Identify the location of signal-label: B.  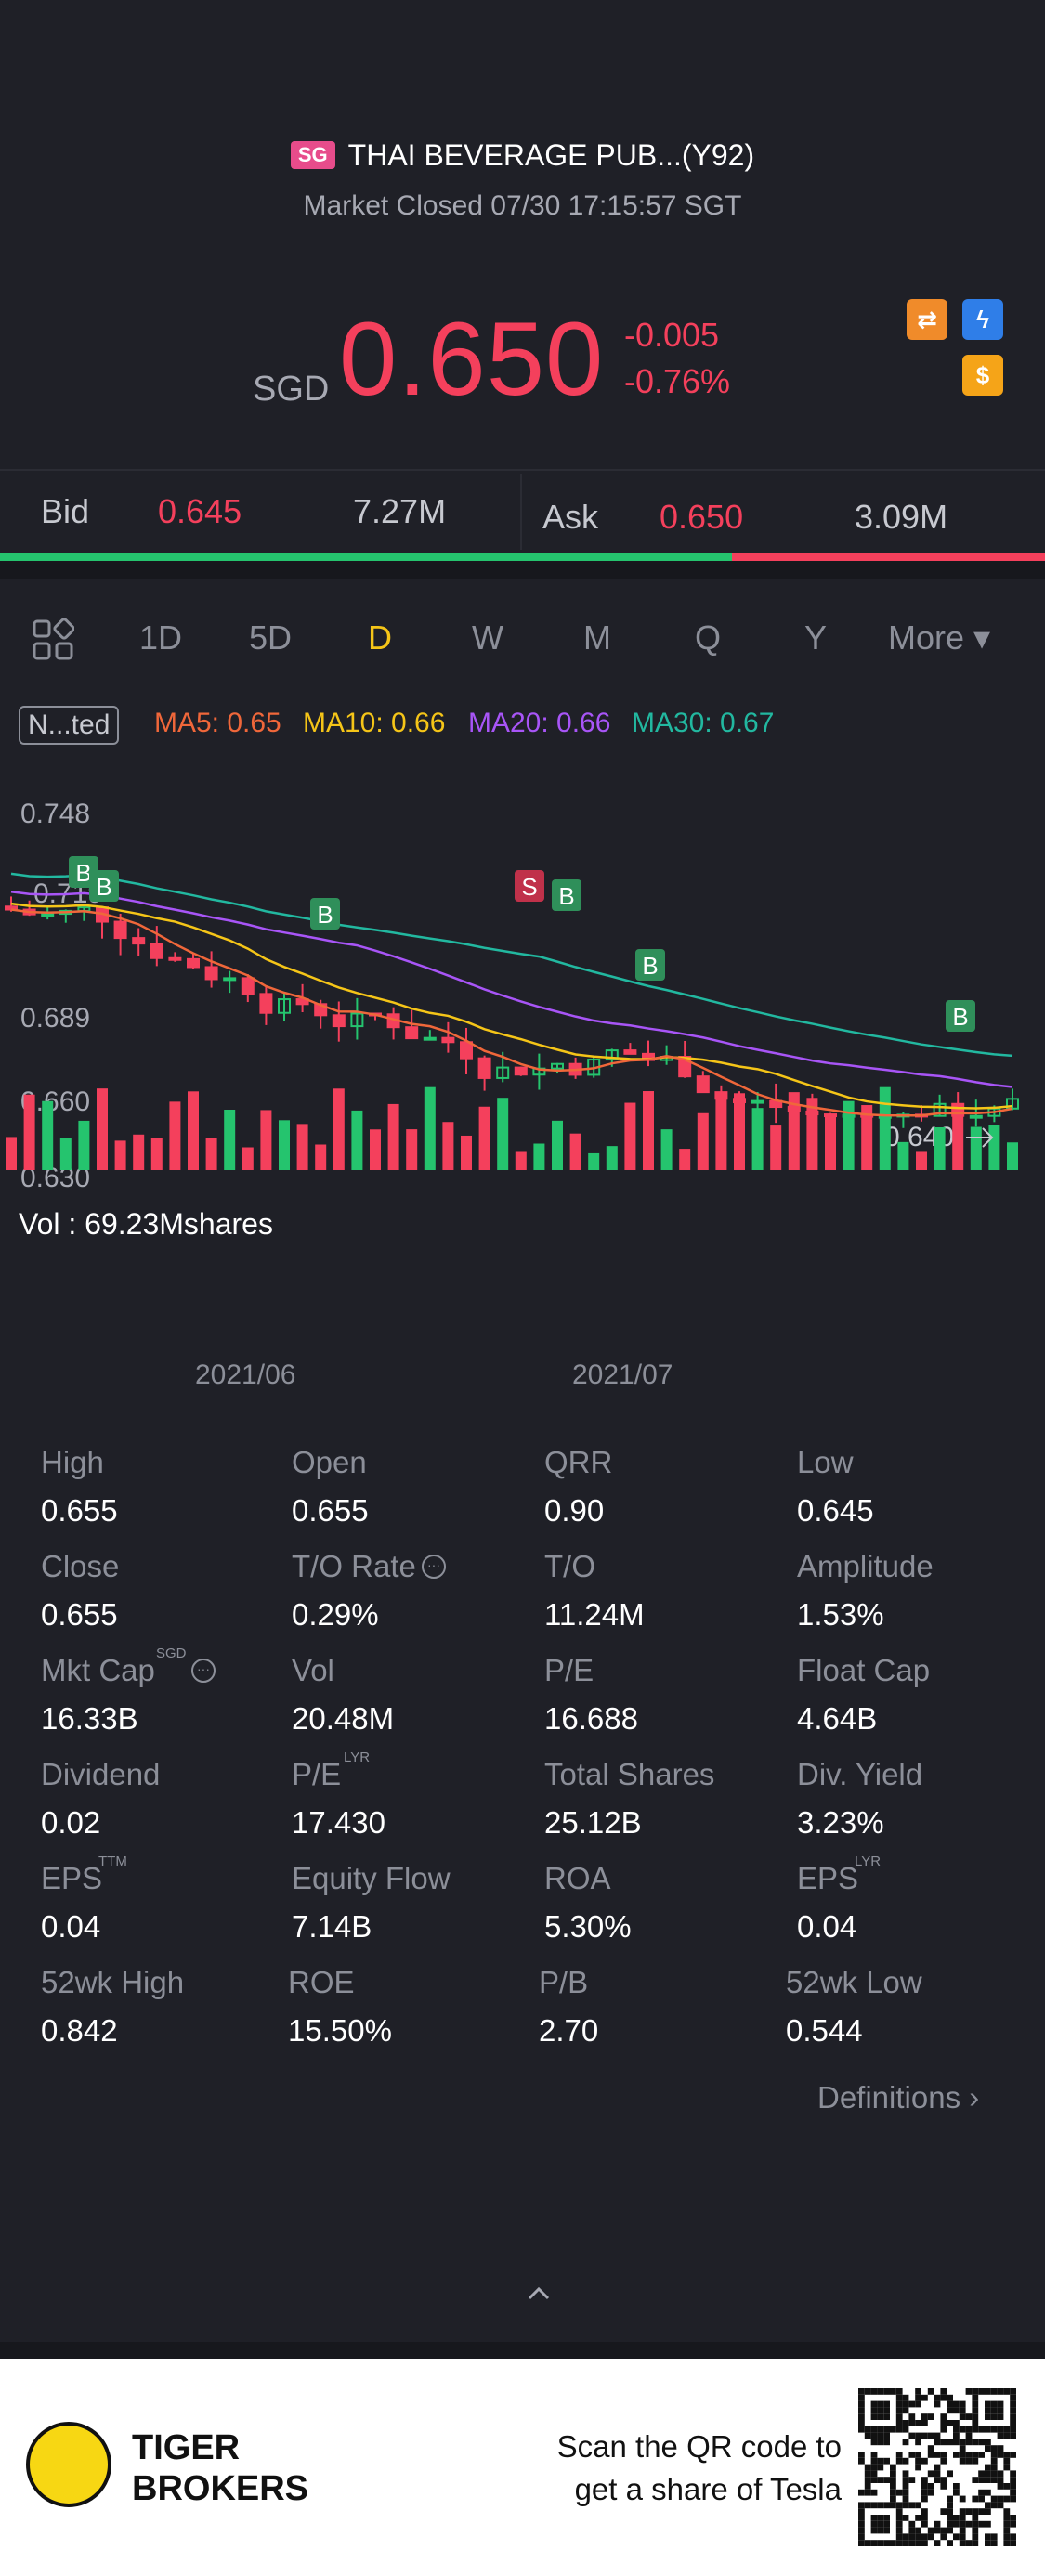
(566, 896).